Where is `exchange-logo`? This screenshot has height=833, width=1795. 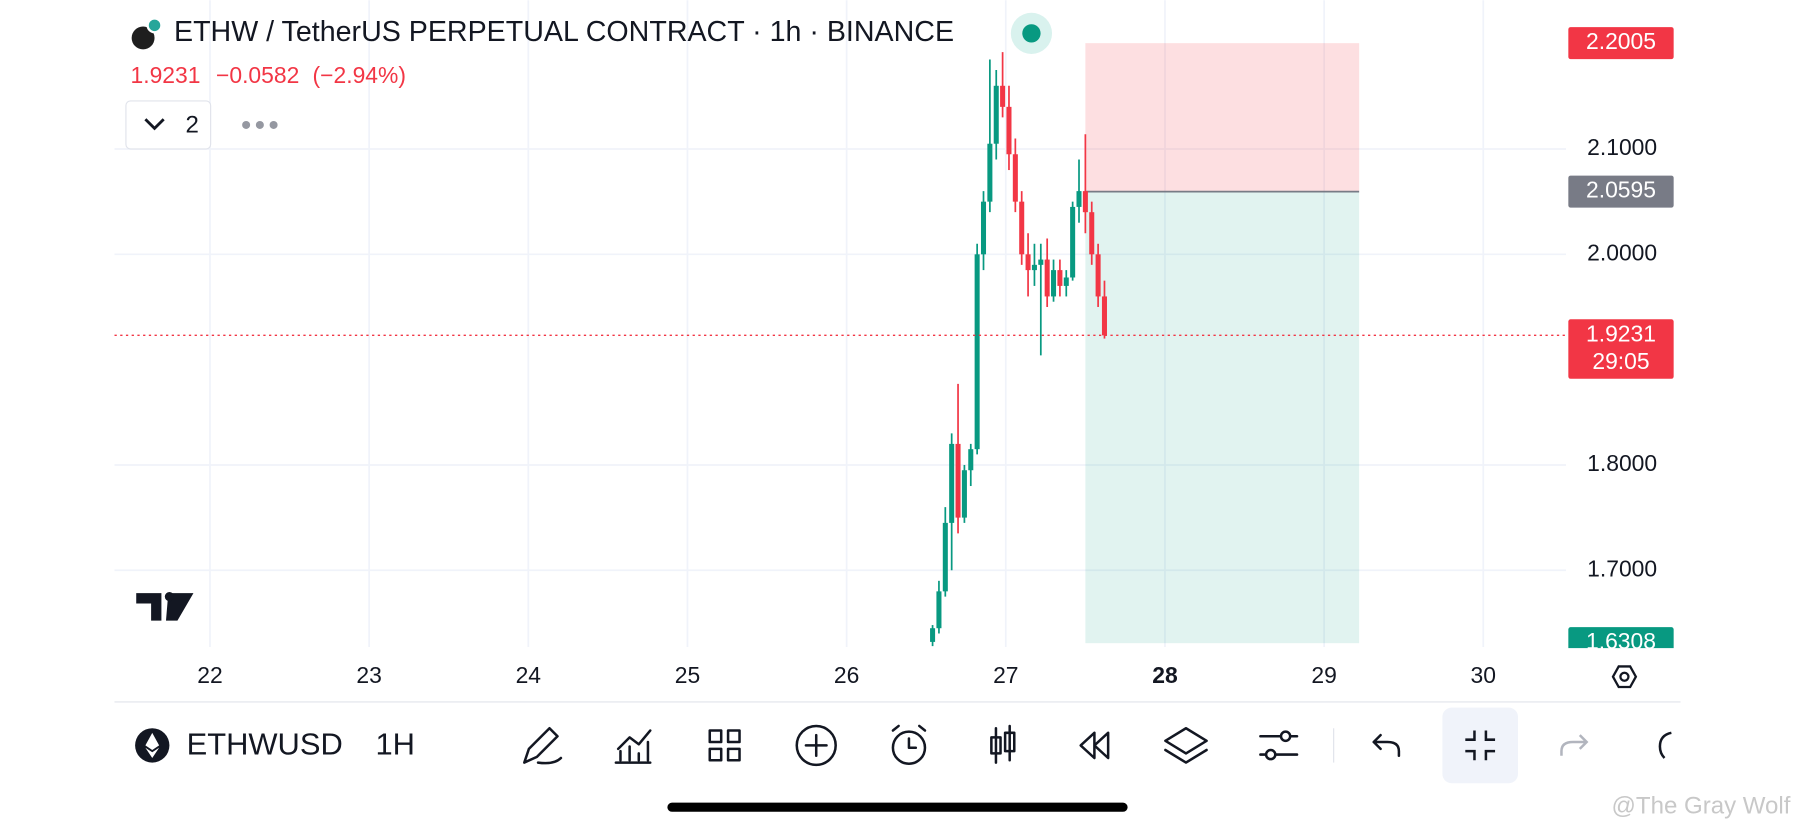
exchange-logo is located at coordinates (154, 25).